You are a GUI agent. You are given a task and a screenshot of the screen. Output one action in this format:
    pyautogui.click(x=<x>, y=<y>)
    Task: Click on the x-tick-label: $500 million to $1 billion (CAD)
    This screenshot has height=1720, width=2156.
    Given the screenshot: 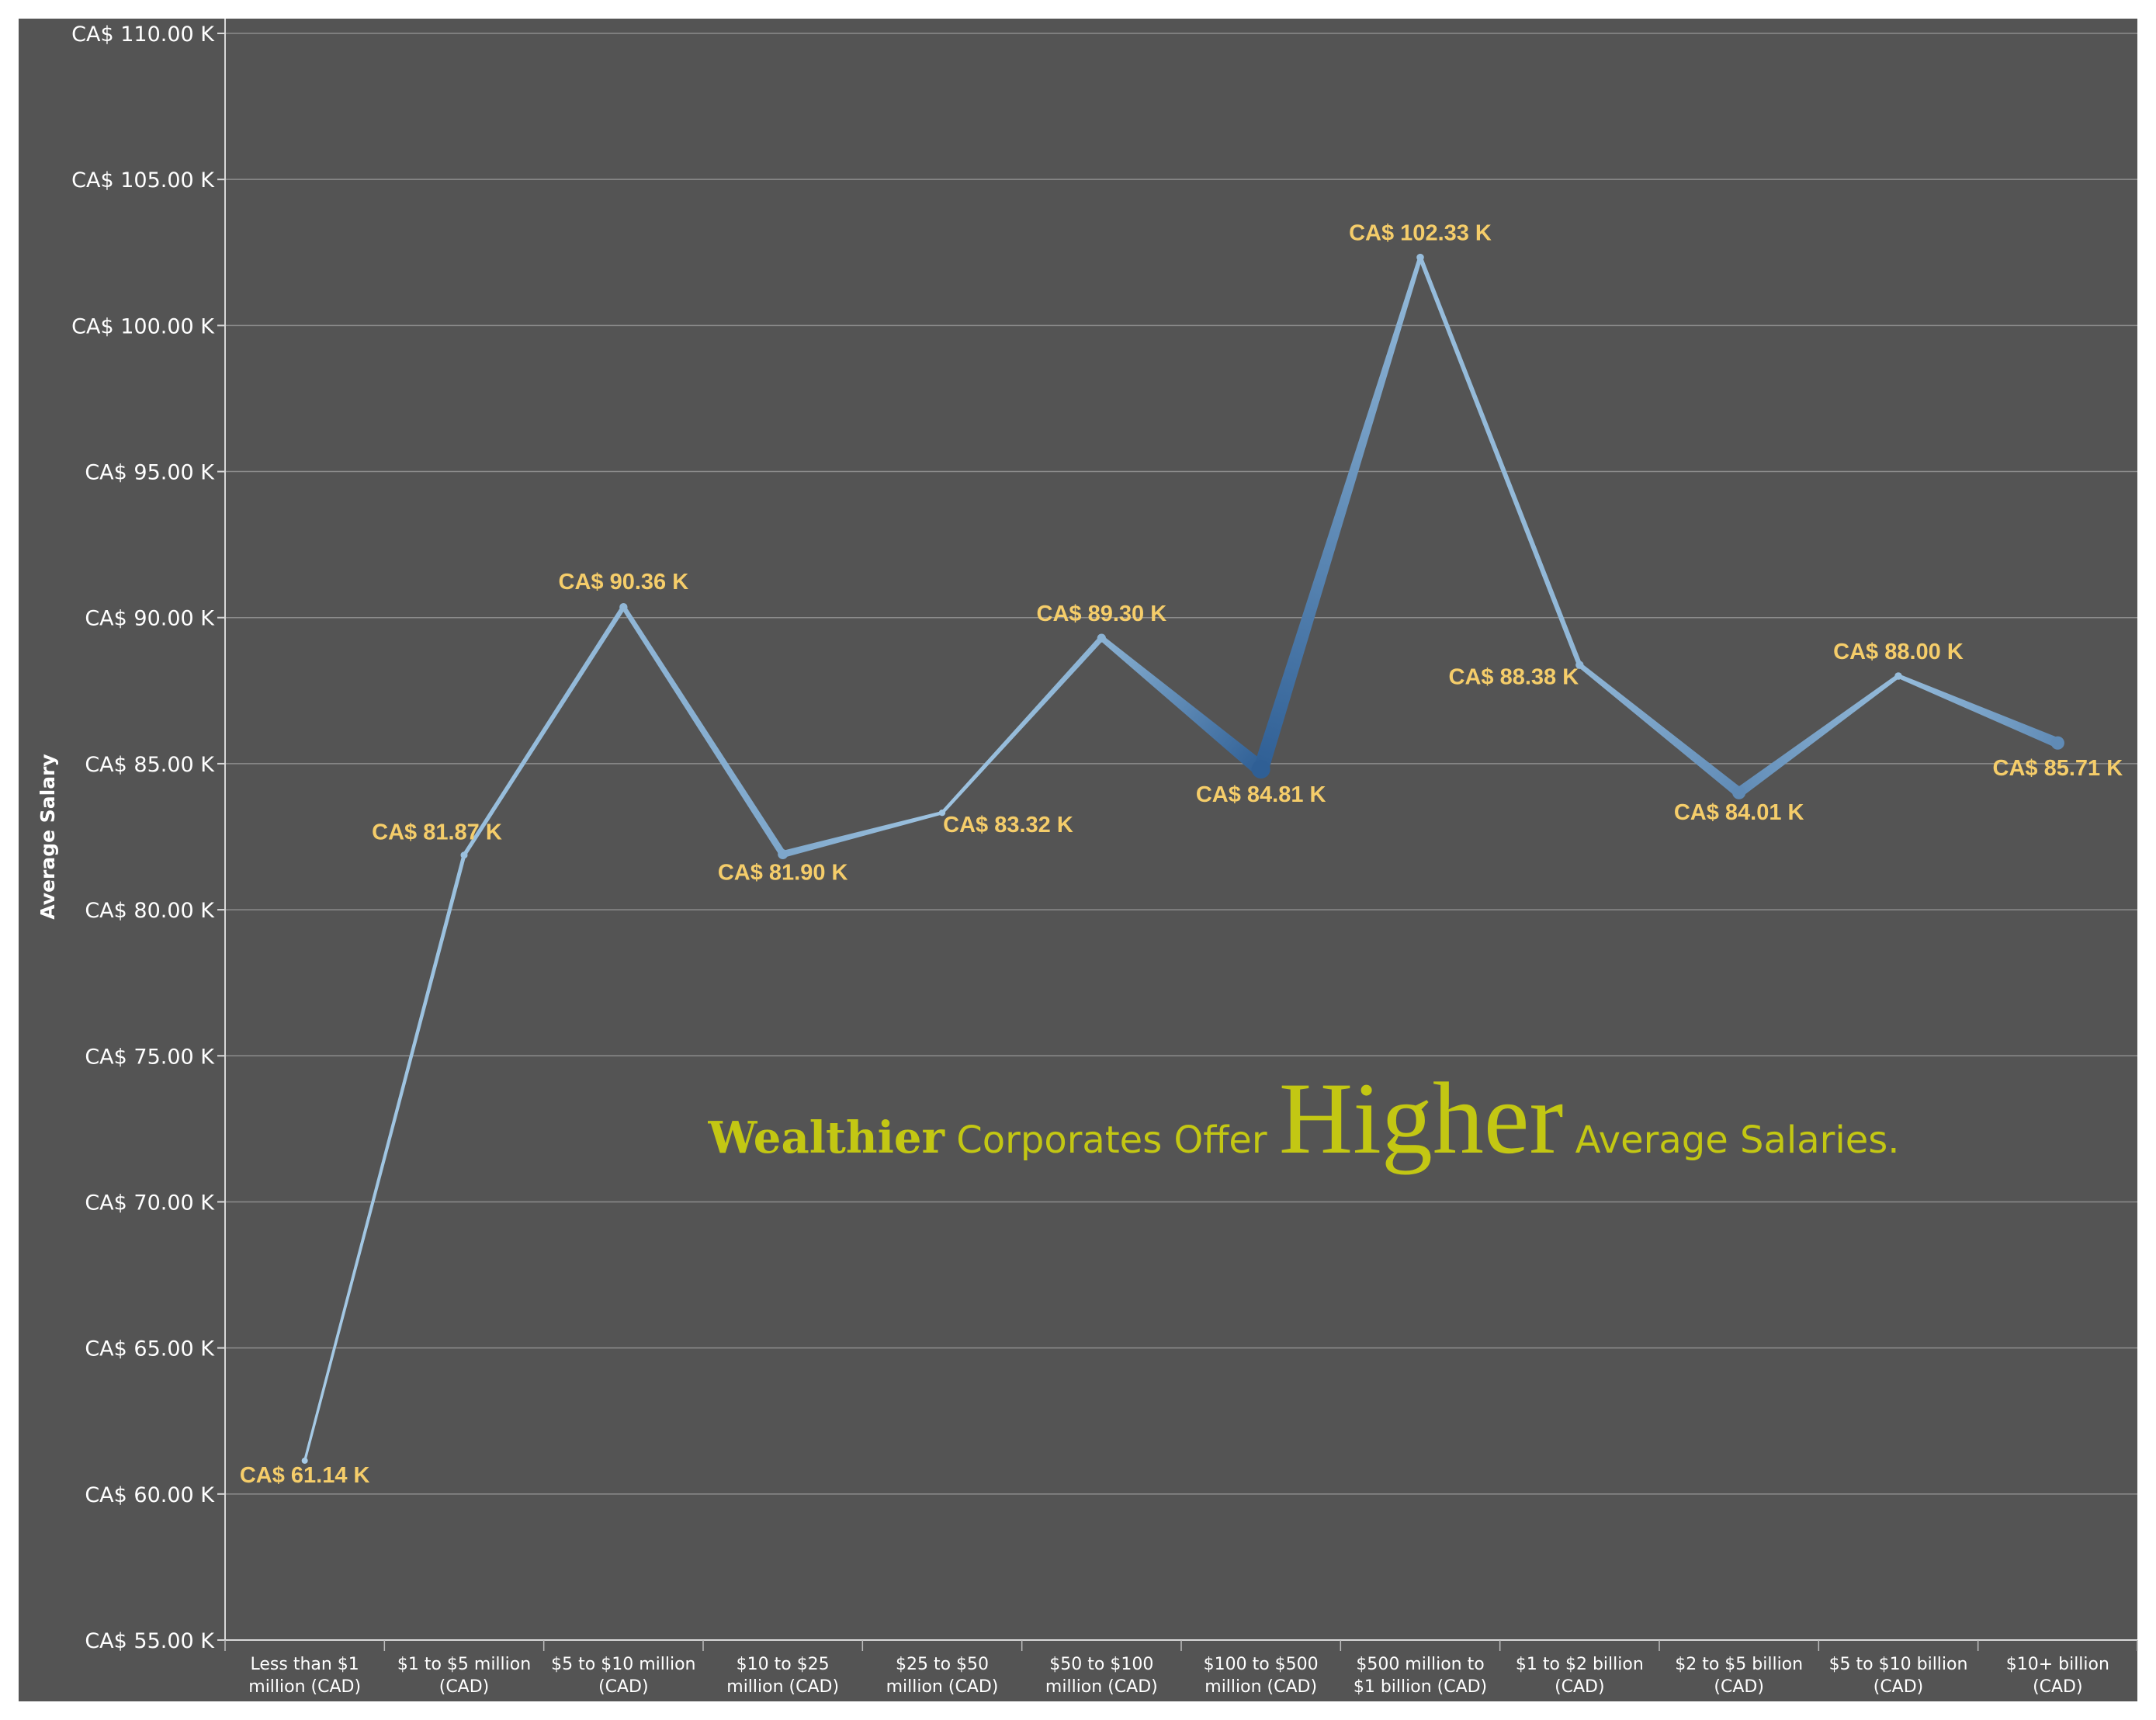 What is the action you would take?
    pyautogui.click(x=1420, y=1676)
    